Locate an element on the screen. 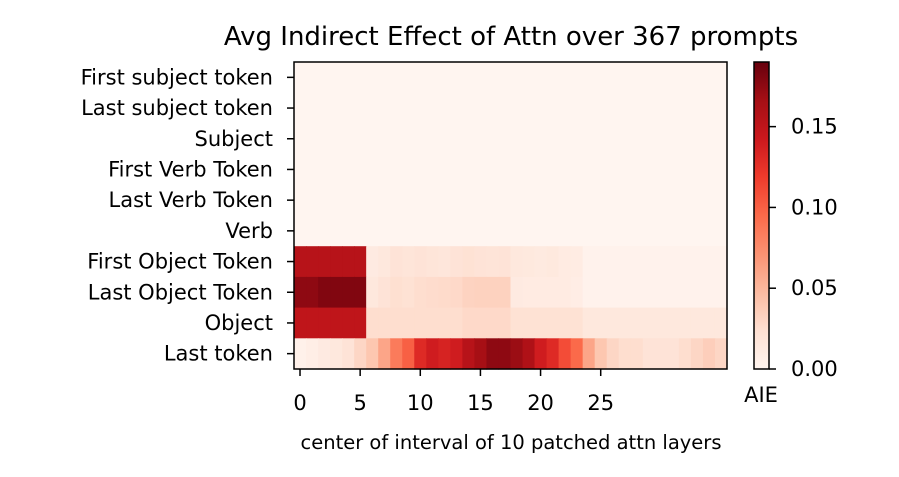 The width and height of the screenshot is (899, 477). colorbar-tick-label: 0.00 is located at coordinates (814, 369).